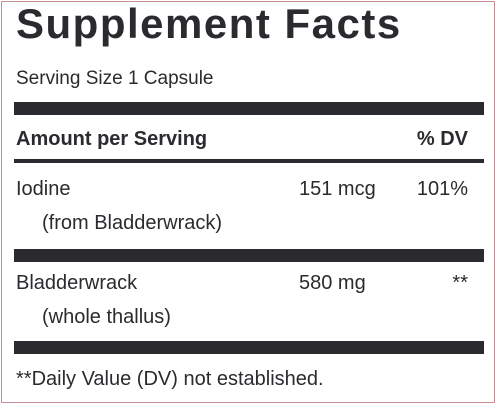 The image size is (500, 406). Describe the element at coordinates (460, 283) in the screenshot. I see `nutrient-dv-bladderwrack: **` at that location.